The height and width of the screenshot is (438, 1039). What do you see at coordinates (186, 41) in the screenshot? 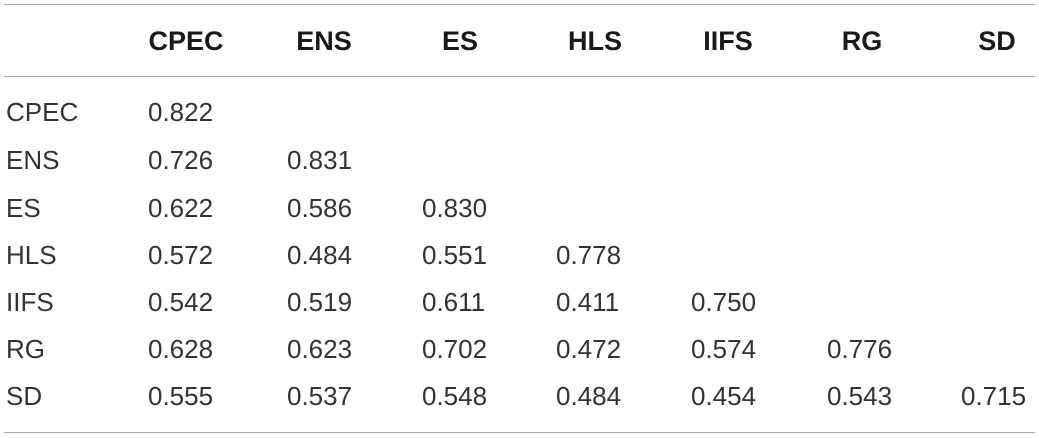
I see `column-header-cpec: CPEC` at bounding box center [186, 41].